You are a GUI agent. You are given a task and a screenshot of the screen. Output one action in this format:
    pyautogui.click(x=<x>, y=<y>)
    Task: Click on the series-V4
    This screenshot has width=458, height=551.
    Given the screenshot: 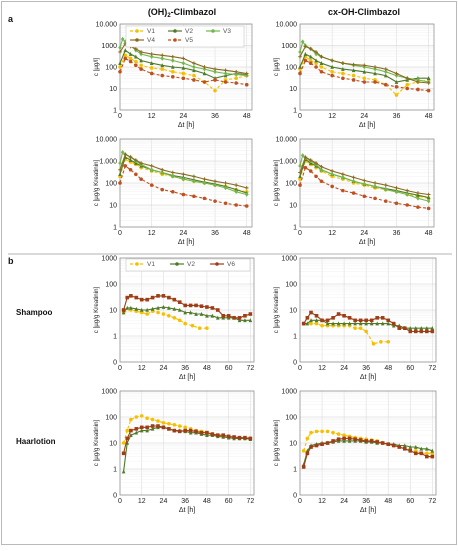 What is the action you would take?
    pyautogui.click(x=183, y=171)
    